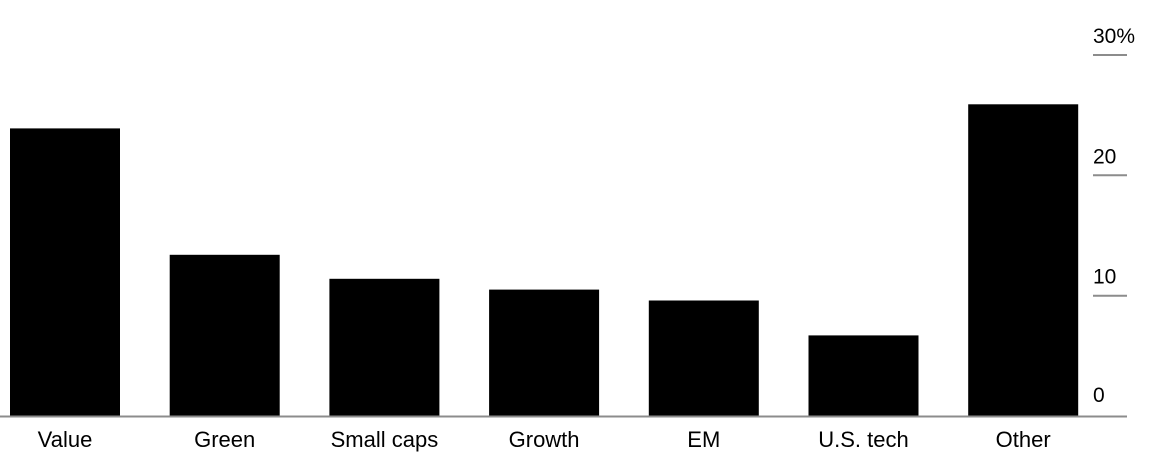  Describe the element at coordinates (385, 439) in the screenshot. I see `category-label: Small caps` at that location.